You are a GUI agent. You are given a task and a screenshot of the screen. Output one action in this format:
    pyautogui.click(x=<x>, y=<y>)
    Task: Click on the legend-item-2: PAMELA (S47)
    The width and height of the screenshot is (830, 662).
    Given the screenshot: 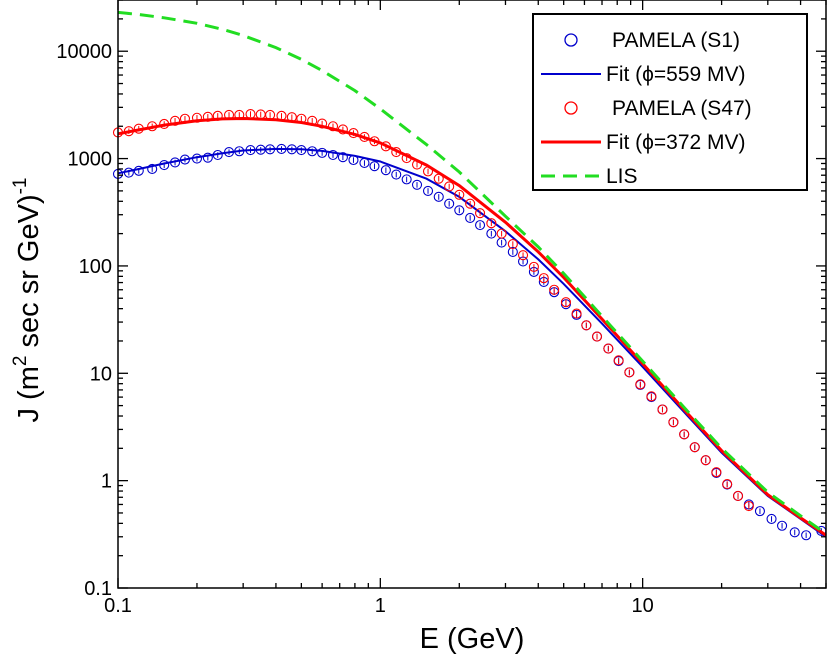 What is the action you would take?
    pyautogui.click(x=658, y=108)
    